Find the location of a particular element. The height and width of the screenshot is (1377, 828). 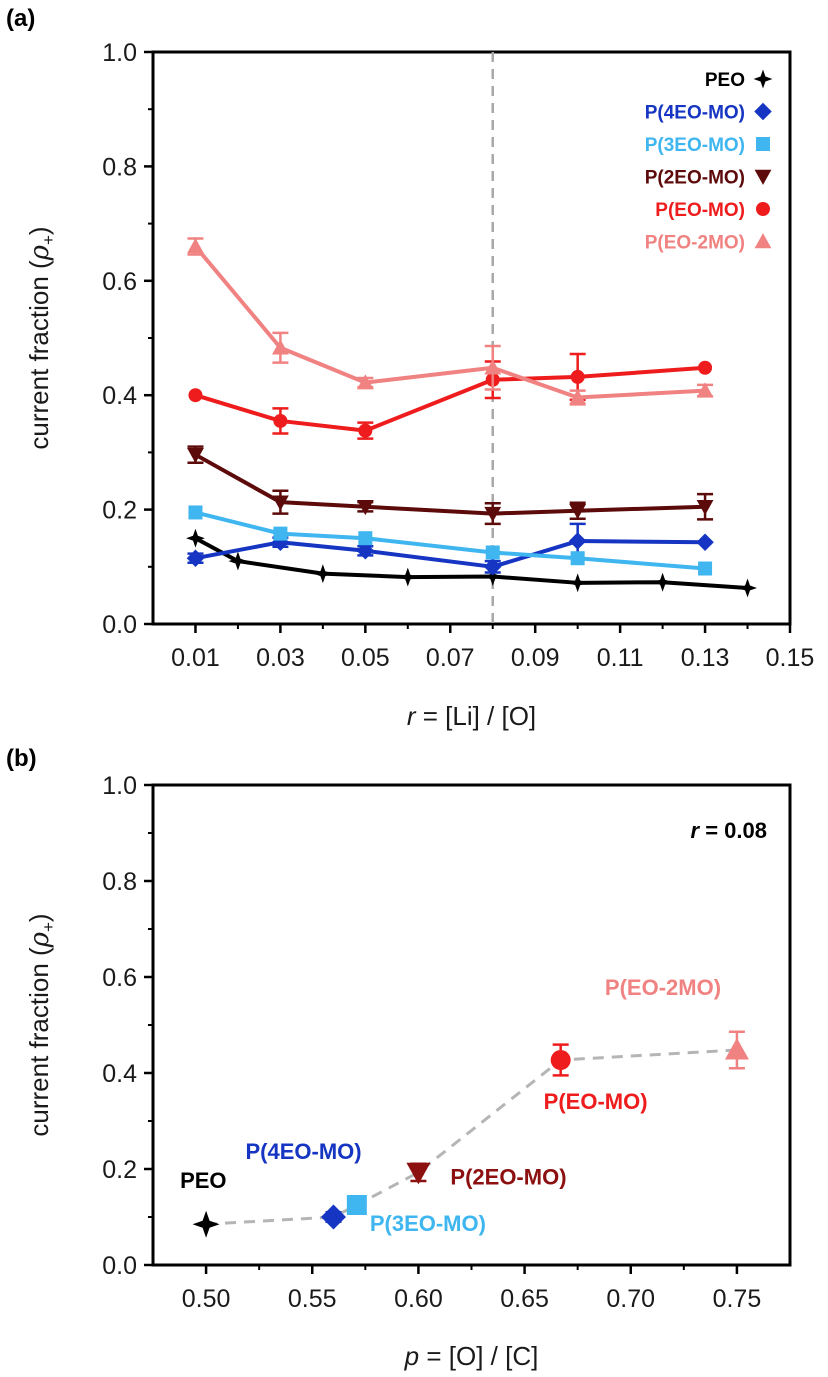

point-label-P(4EO-MO): P(4EO-MO) is located at coordinates (303, 1151).